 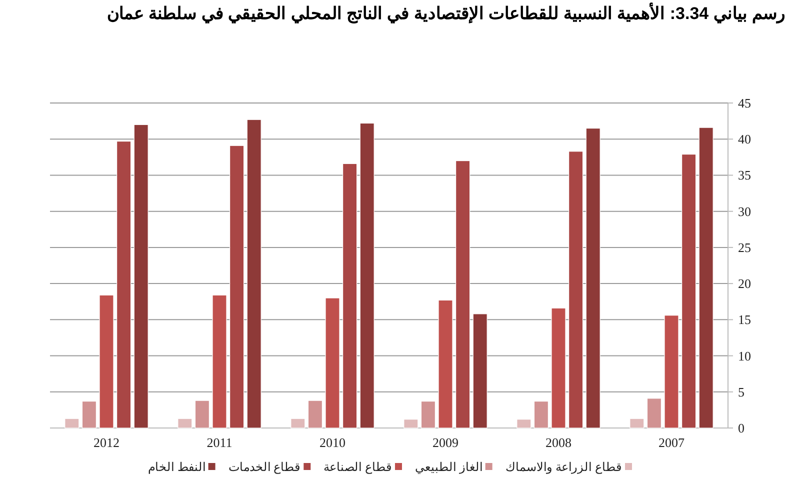 I want to click on legend-label: النفط الخام, so click(x=177, y=467).